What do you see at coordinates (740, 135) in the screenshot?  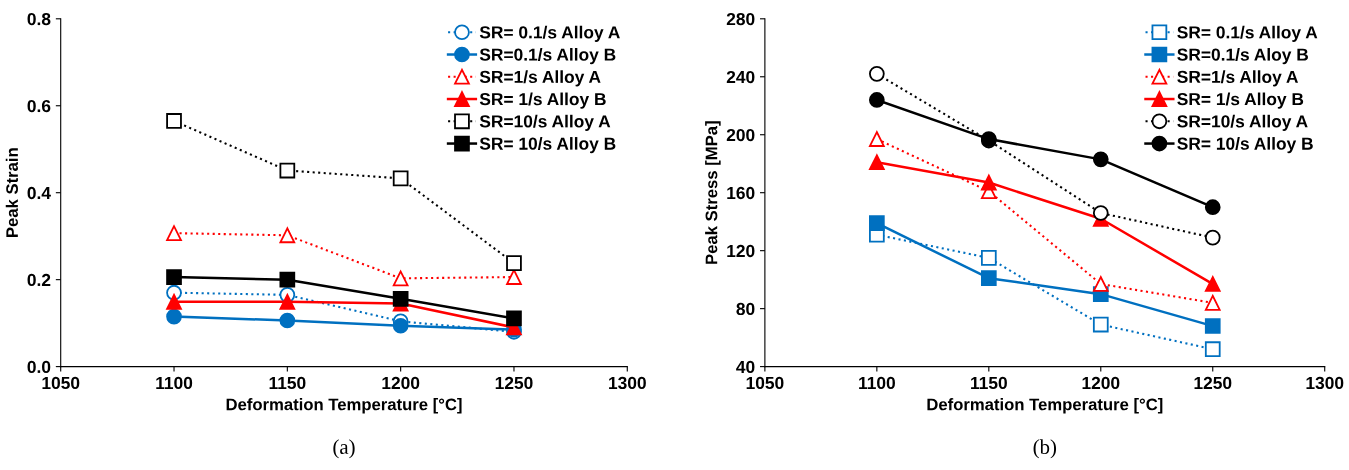 I see `y-tick-label: 200` at bounding box center [740, 135].